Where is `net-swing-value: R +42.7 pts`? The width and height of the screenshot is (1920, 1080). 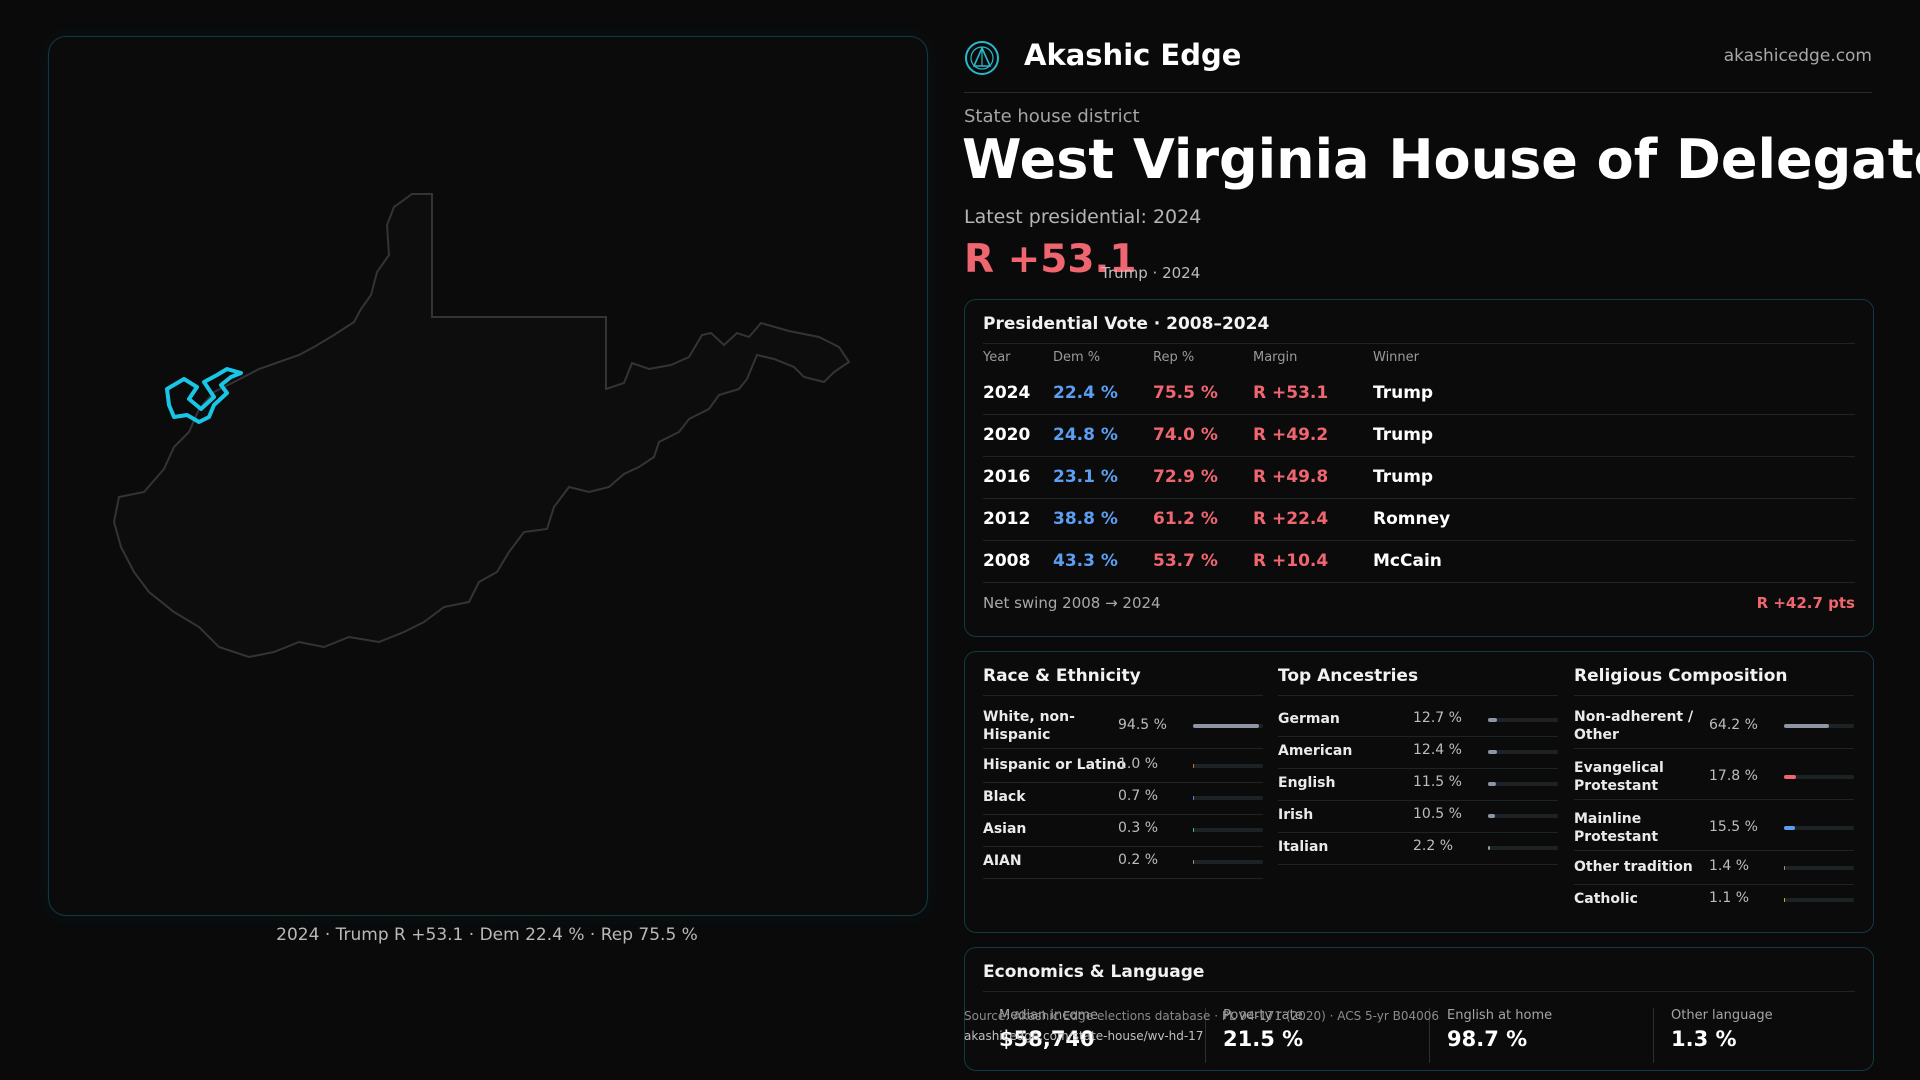
net-swing-value: R +42.7 pts is located at coordinates (1805, 603).